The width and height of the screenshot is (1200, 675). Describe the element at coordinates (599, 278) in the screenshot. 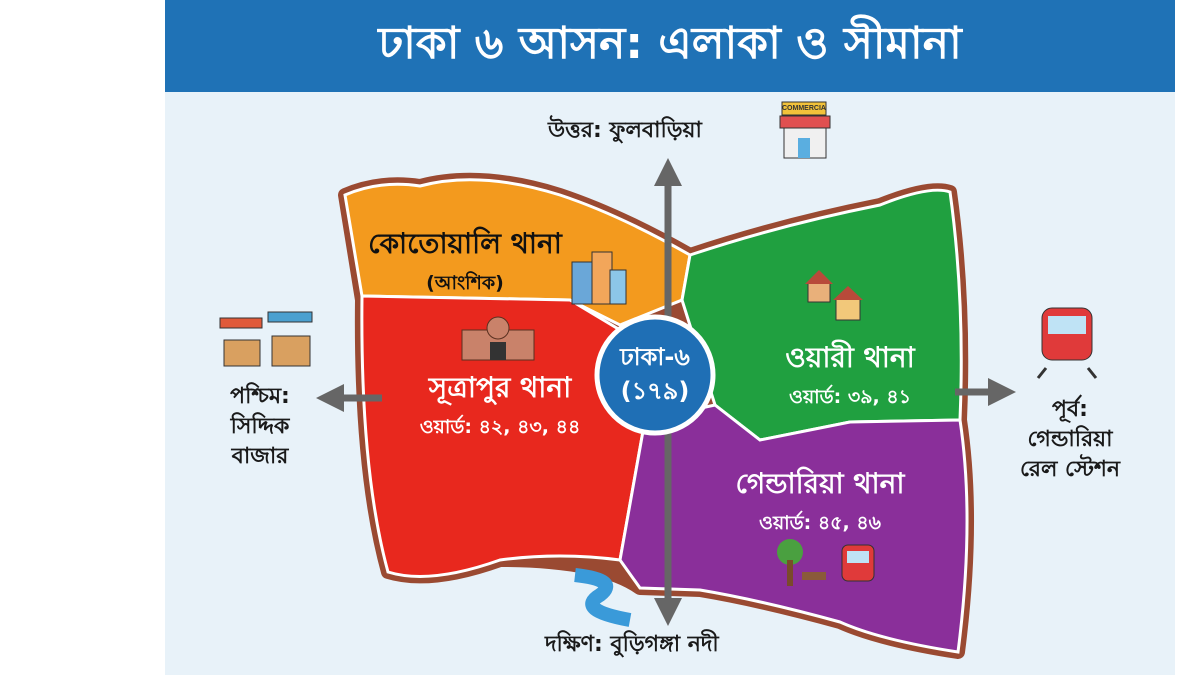

I see `buildings-icon` at that location.